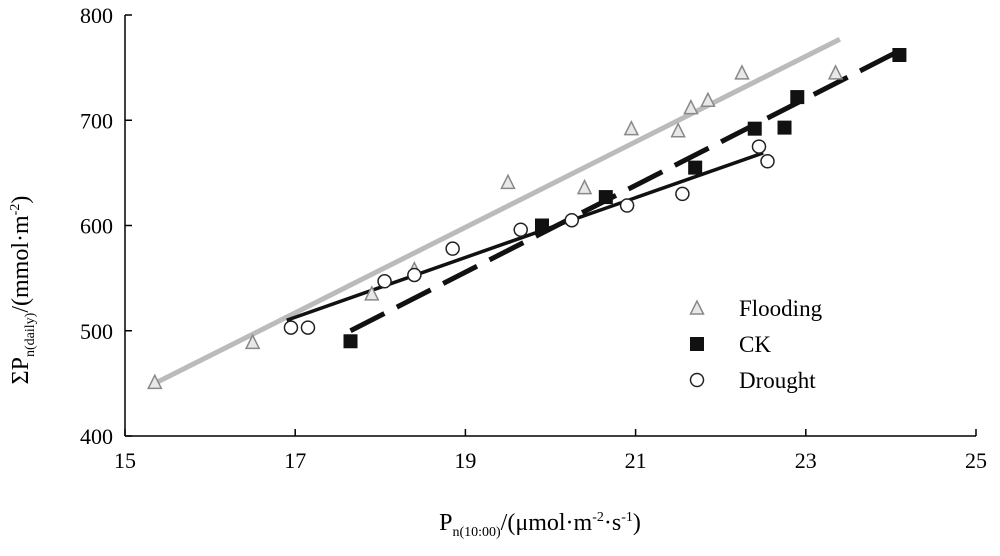  I want to click on fit-line-drought, so click(525, 236).